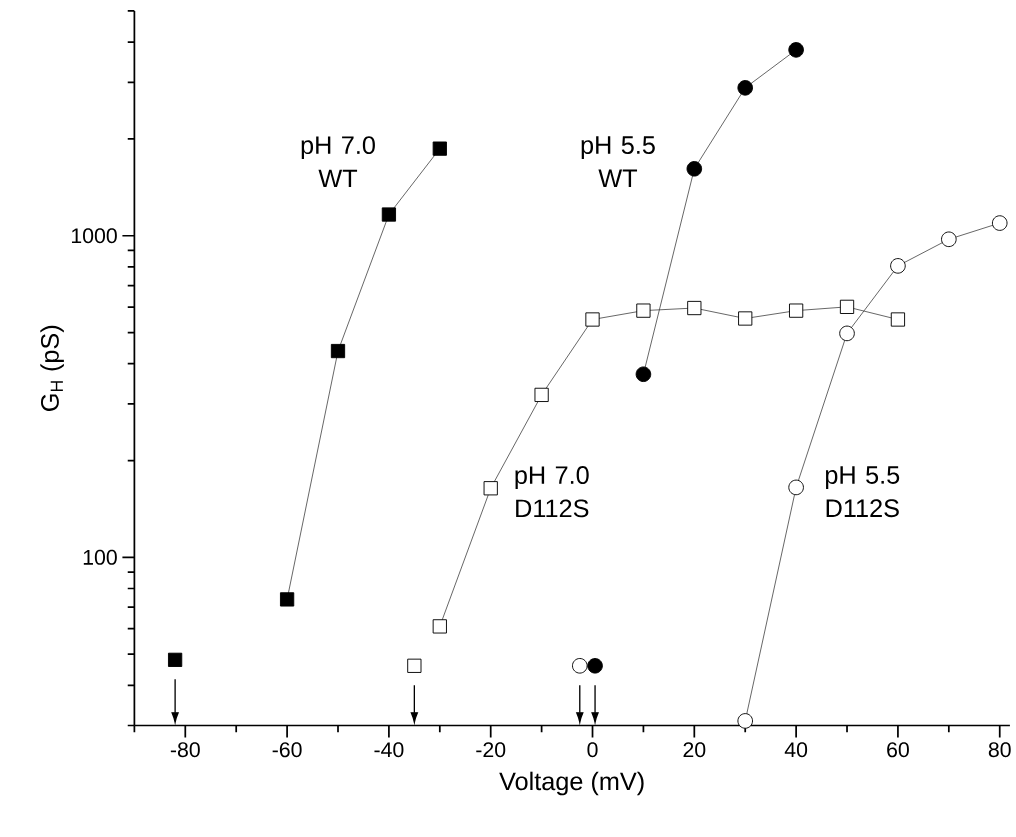 The image size is (1016, 837). I want to click on x-tick-label: 40, so click(796, 750).